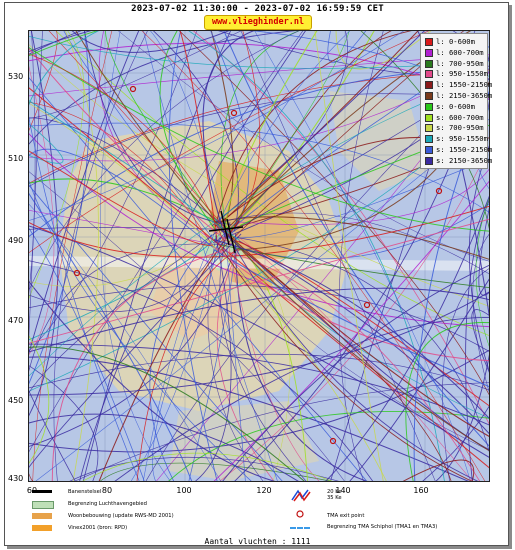 Image resolution: width=515 pixels, height=550 pixels. Describe the element at coordinates (107, 490) in the screenshot. I see `x-tick-label: 80` at that location.